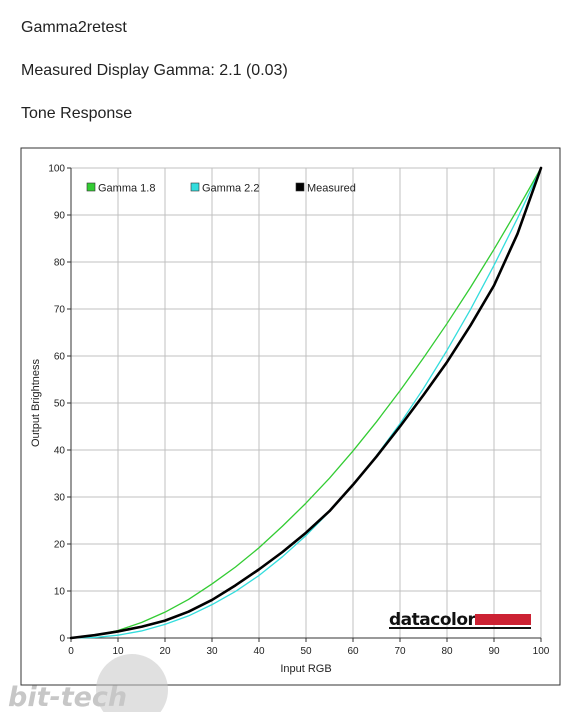  Describe the element at coordinates (60, 310) in the screenshot. I see `y-tick-label: 70` at that location.